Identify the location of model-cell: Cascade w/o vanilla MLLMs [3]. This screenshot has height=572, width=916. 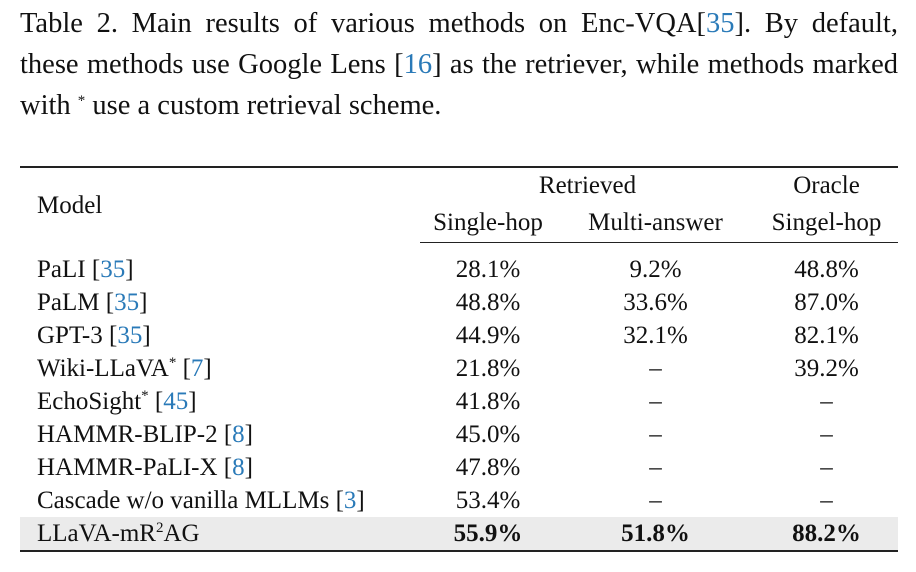
(201, 500).